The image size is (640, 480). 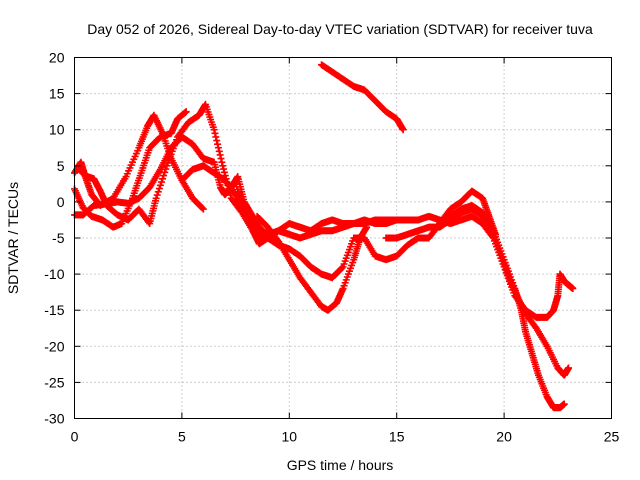 I want to click on x-tick-label: 20, so click(x=504, y=437).